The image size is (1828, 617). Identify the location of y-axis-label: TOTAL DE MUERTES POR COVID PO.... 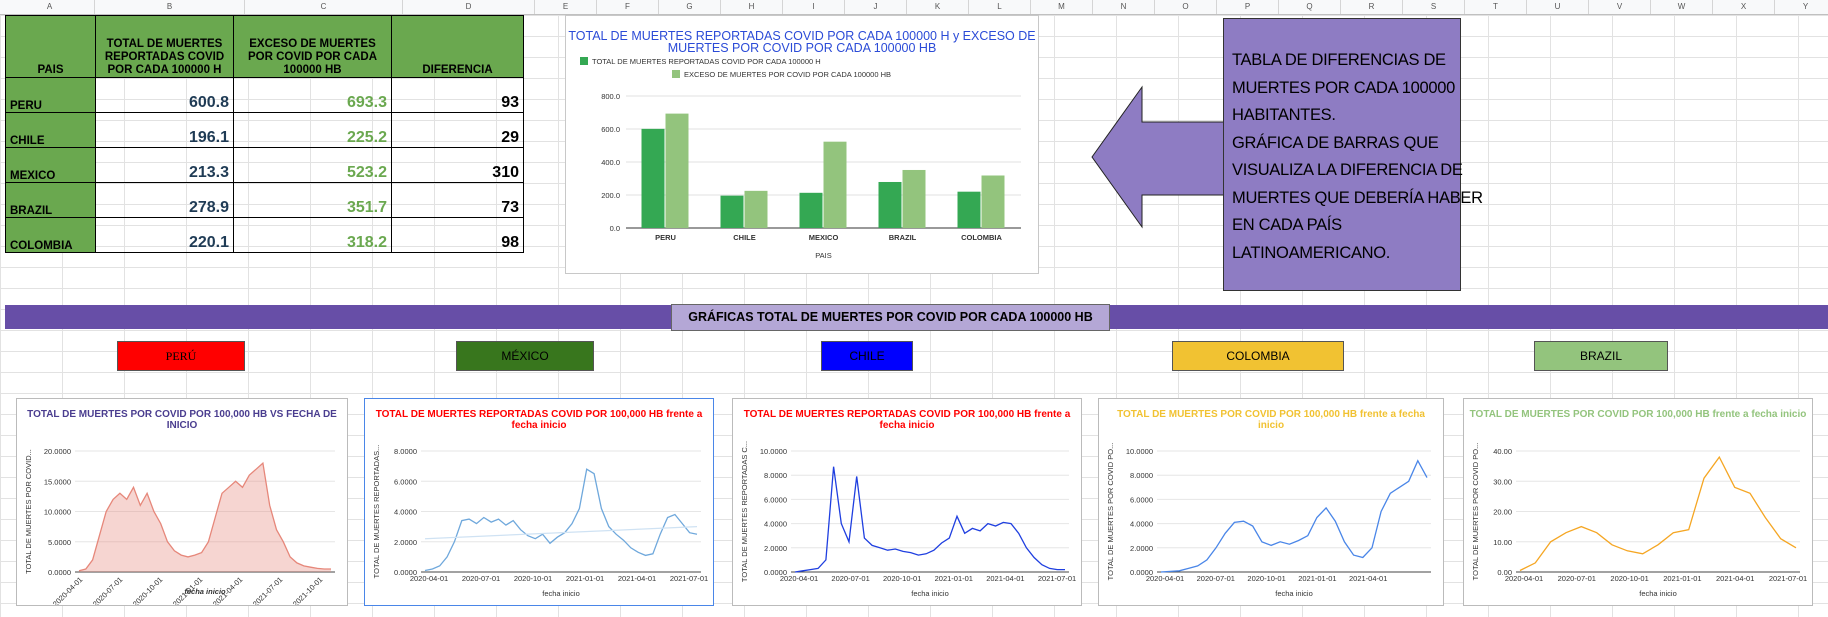
(1475, 512).